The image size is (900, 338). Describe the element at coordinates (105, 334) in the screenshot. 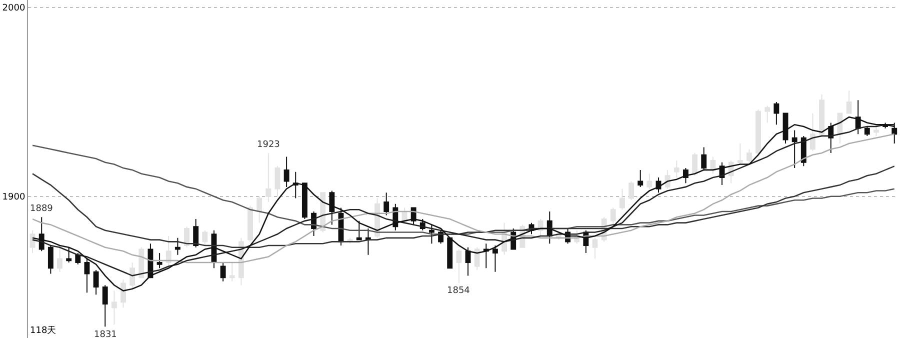

I see `annotation: 1831` at that location.